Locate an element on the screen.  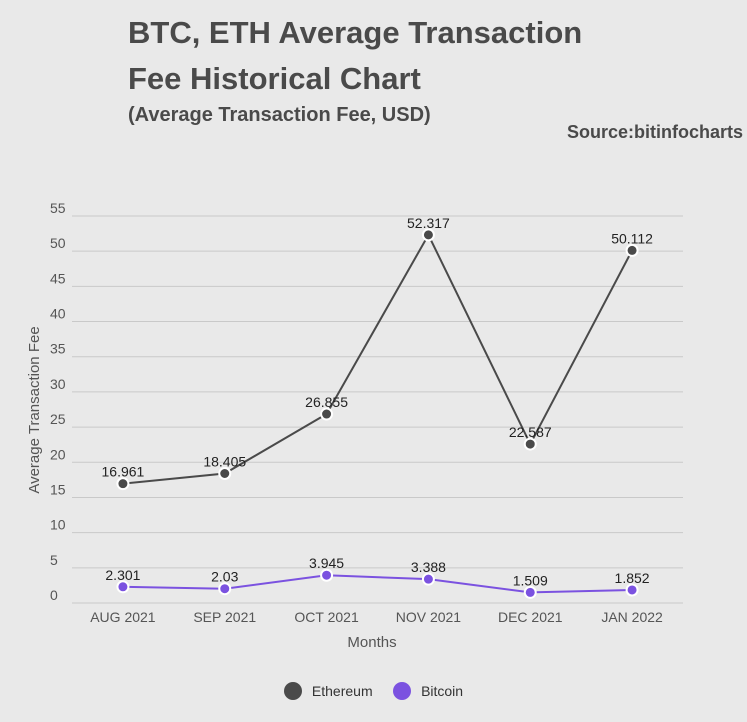
data-label-bitcoin: 1.509 is located at coordinates (530, 580).